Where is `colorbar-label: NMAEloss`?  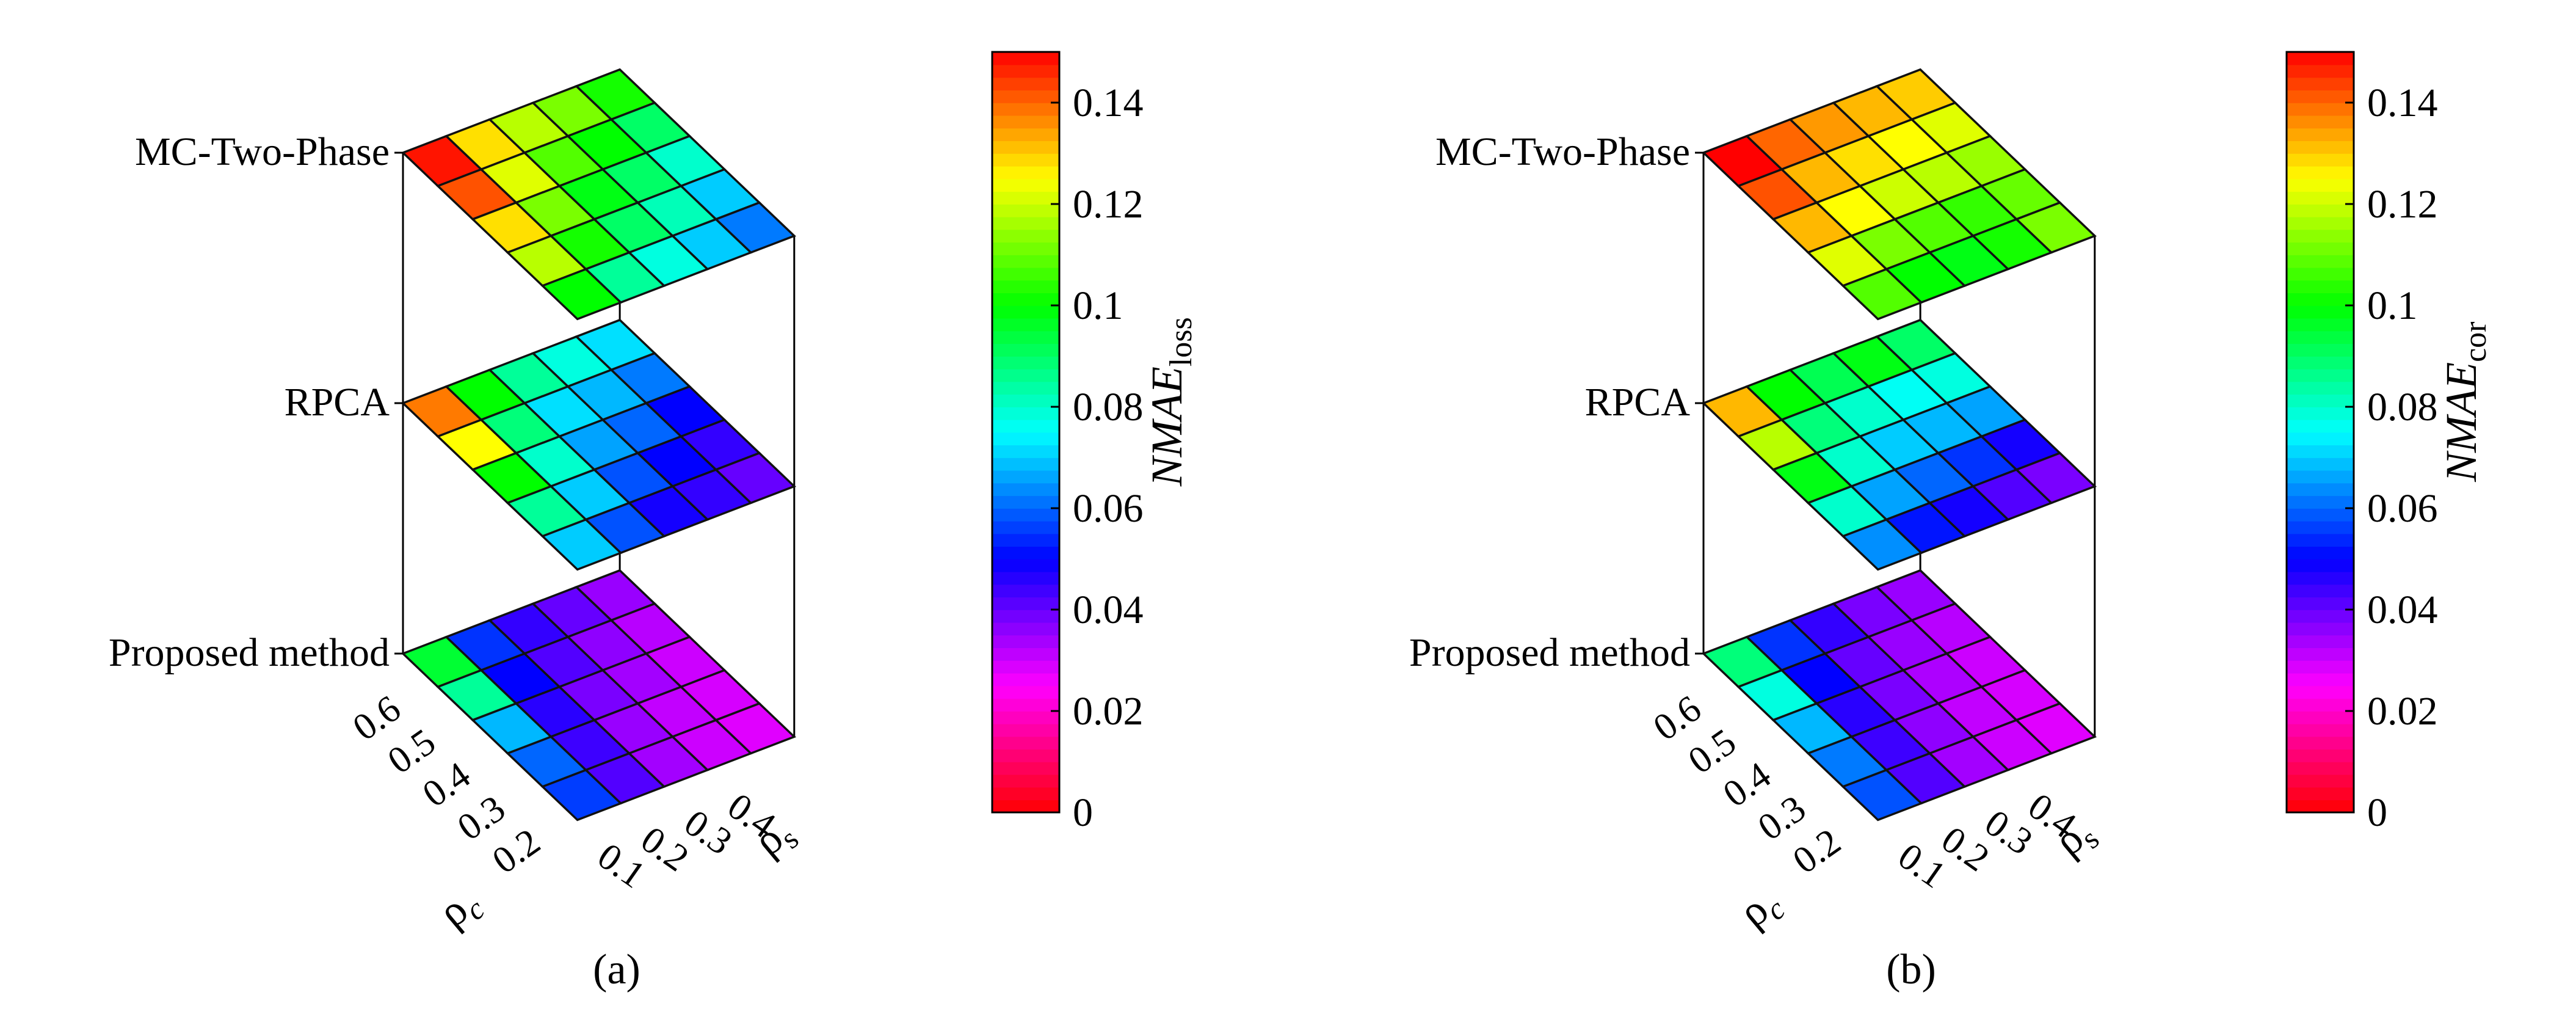 colorbar-label: NMAEloss is located at coordinates (1170, 402).